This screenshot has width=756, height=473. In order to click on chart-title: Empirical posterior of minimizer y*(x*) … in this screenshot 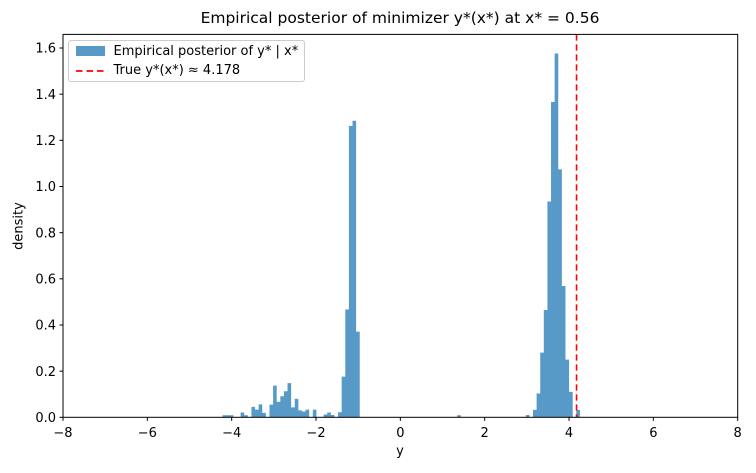, I will do `click(400, 18)`.